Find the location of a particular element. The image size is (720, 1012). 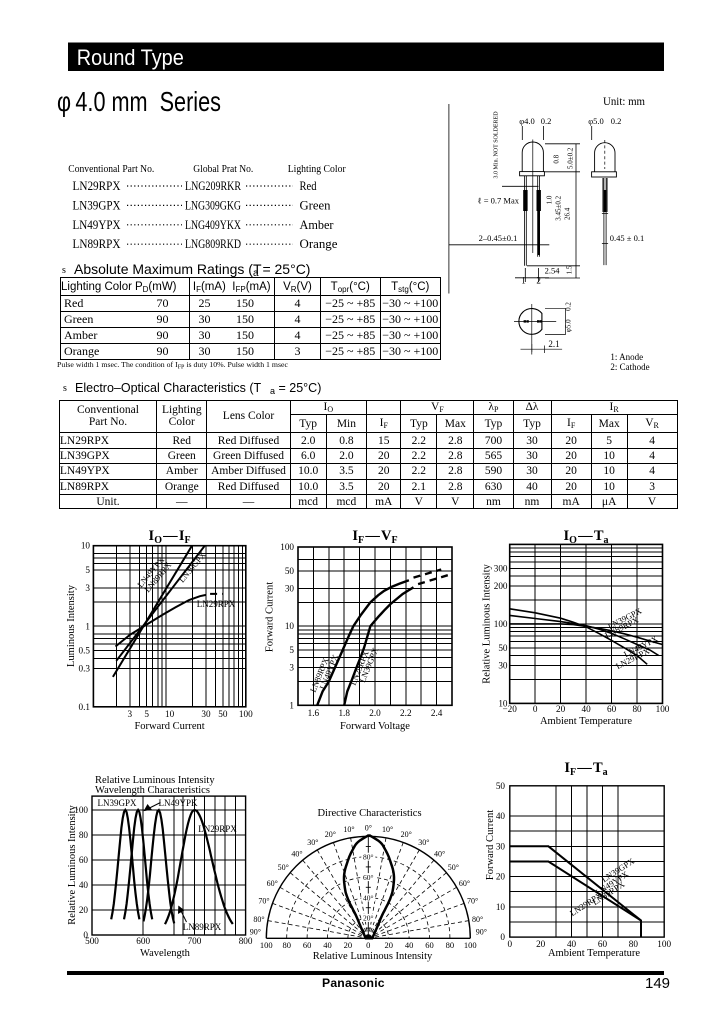

svg-text: Green is located at coordinates (315, 205).